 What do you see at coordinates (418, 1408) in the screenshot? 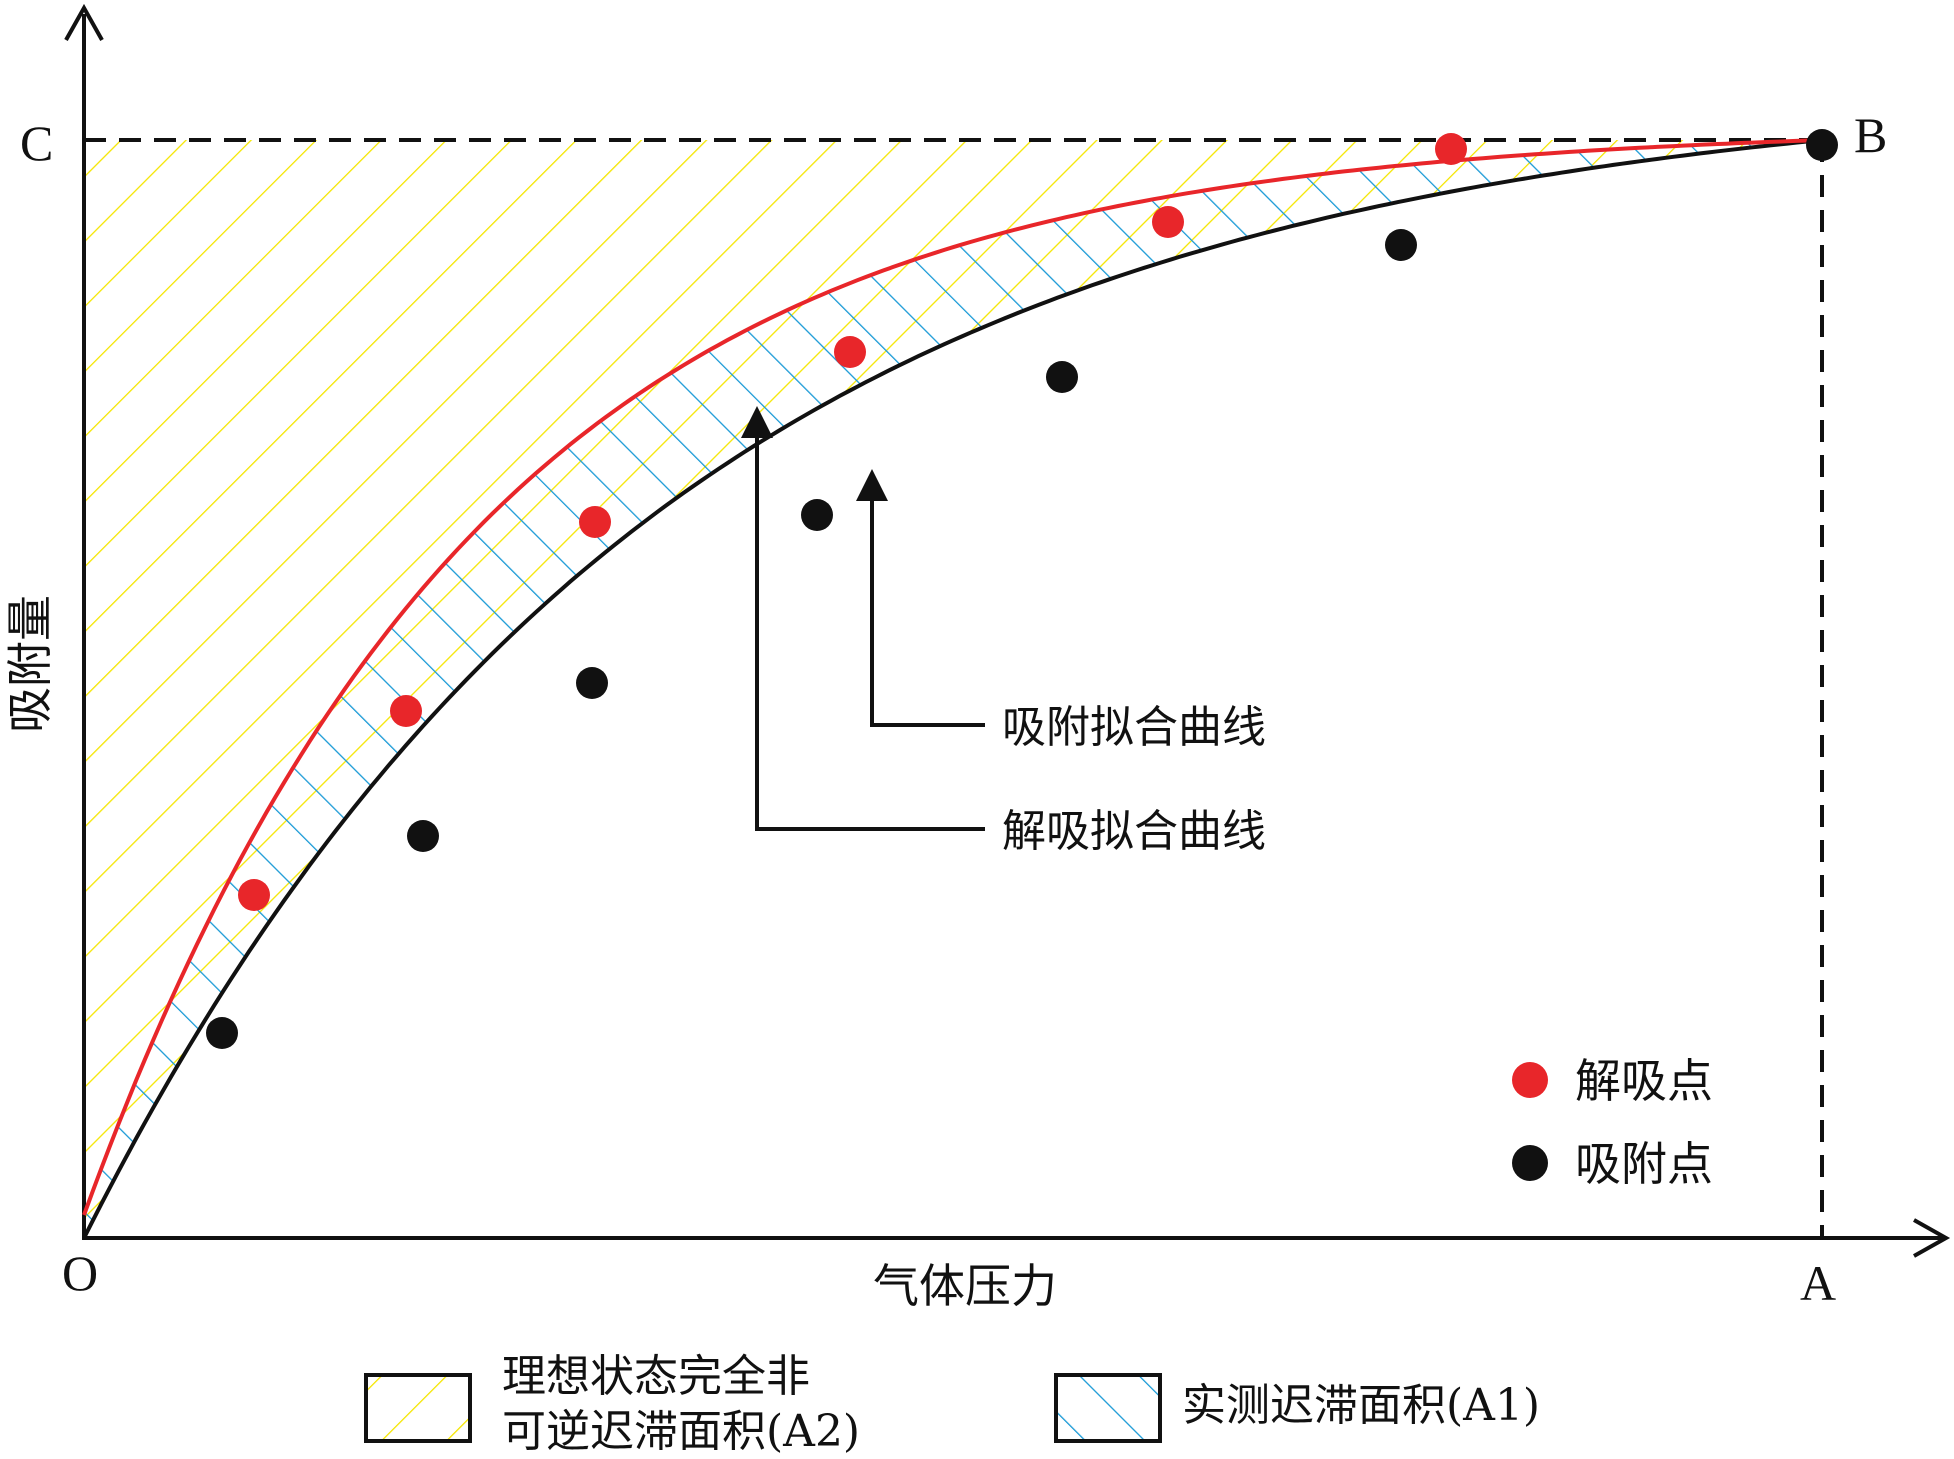
I see `legend-ideal-swatch` at bounding box center [418, 1408].